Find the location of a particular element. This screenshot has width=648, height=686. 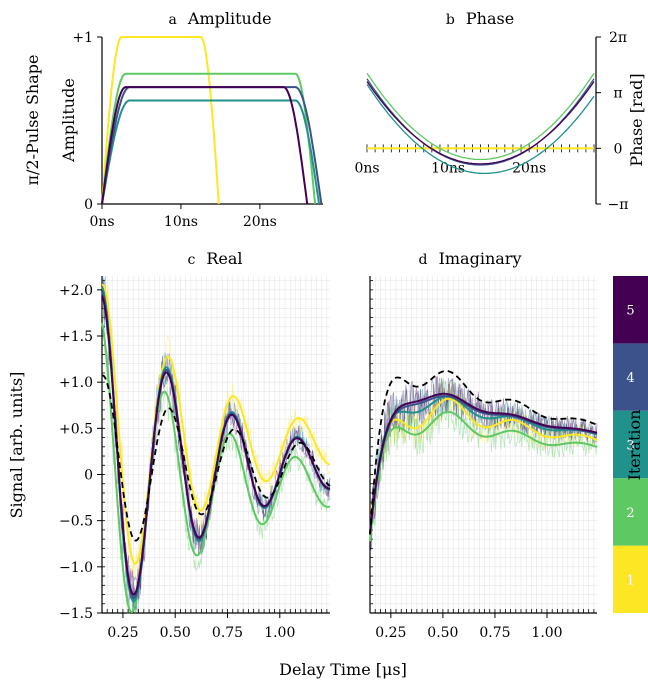

panel-b-xtick-label: 0ns is located at coordinates (366, 168).